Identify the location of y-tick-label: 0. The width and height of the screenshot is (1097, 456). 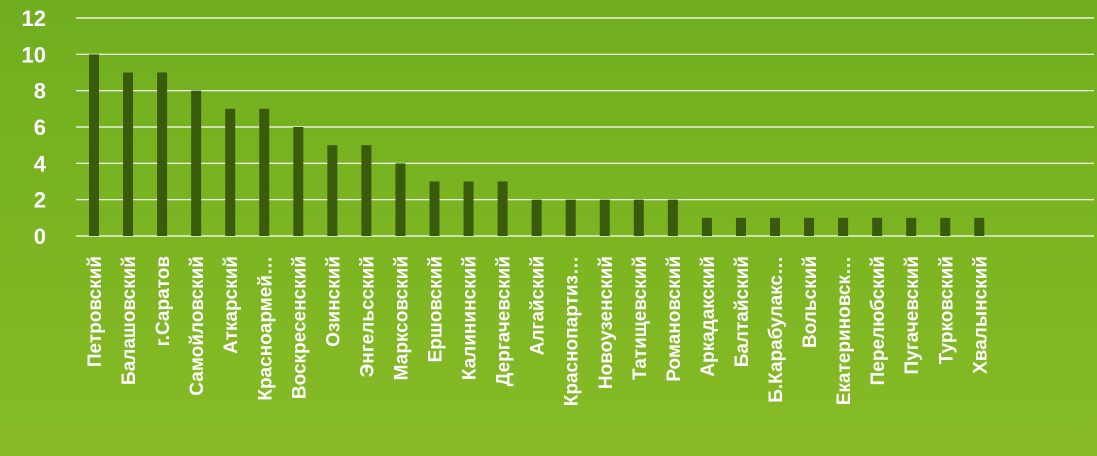
(40, 236).